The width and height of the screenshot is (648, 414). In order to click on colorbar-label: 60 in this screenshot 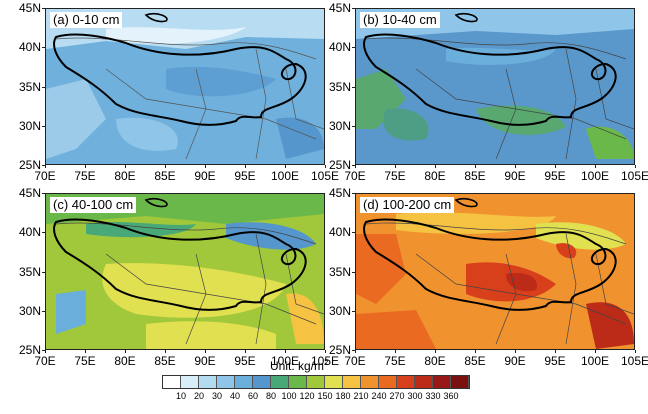, I will do `click(252, 396)`.